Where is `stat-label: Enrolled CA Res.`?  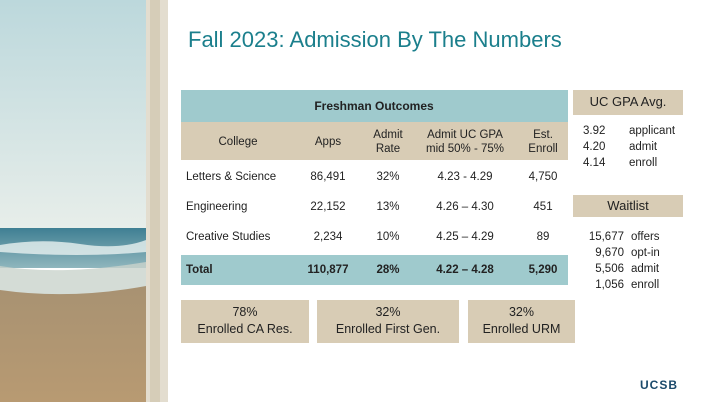
stat-label: Enrolled CA Res. is located at coordinates (245, 329).